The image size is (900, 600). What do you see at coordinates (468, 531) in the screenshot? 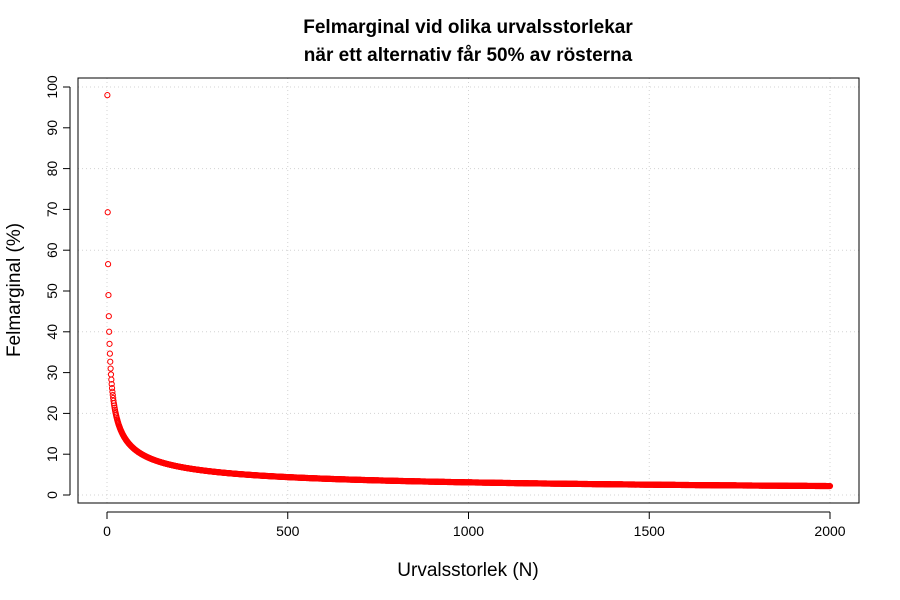
I see `x-tick-label: 1000` at bounding box center [468, 531].